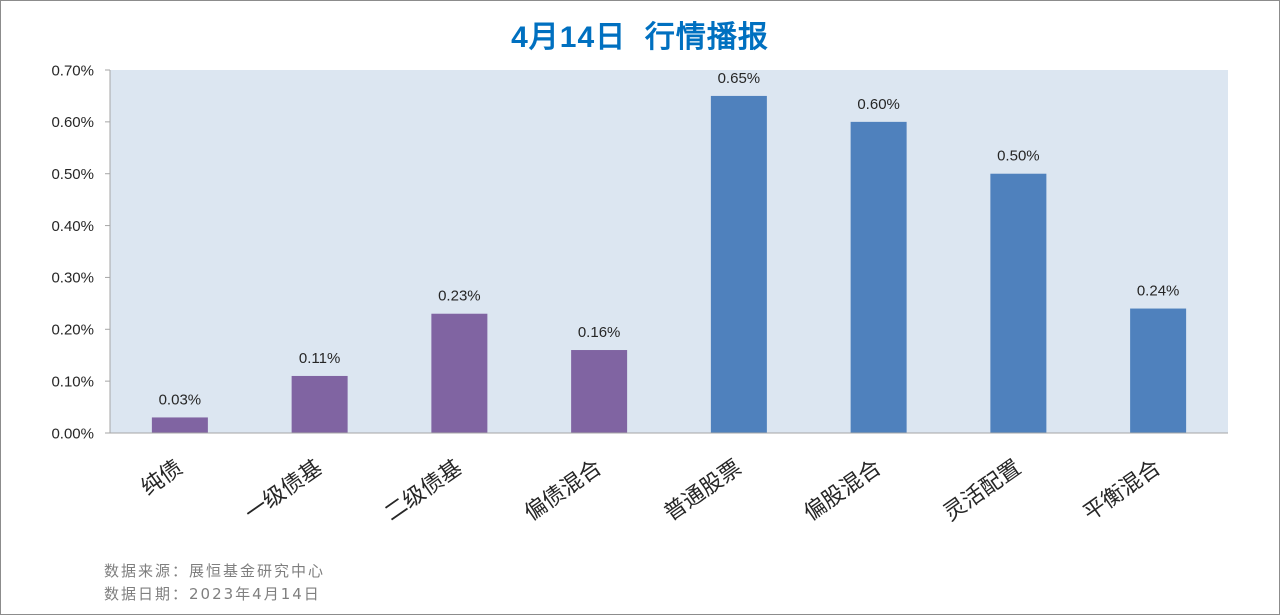 The height and width of the screenshot is (615, 1280). What do you see at coordinates (319, 358) in the screenshot?
I see `data-label-2: 0.11%` at bounding box center [319, 358].